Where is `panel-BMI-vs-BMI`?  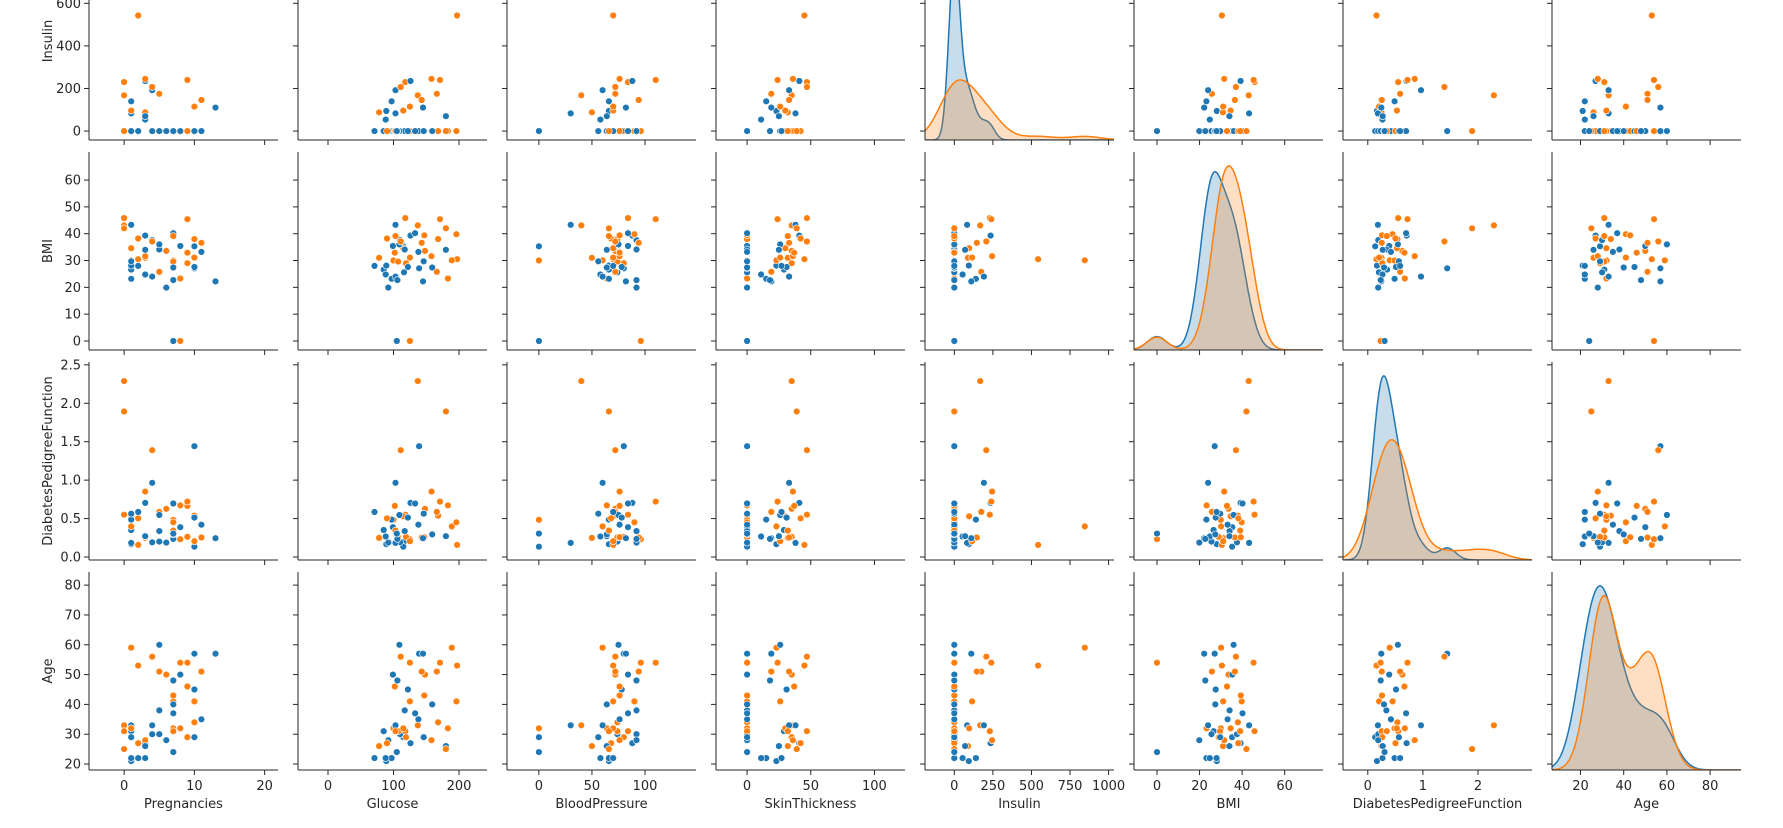 panel-BMI-vs-BMI is located at coordinates (1226, 253).